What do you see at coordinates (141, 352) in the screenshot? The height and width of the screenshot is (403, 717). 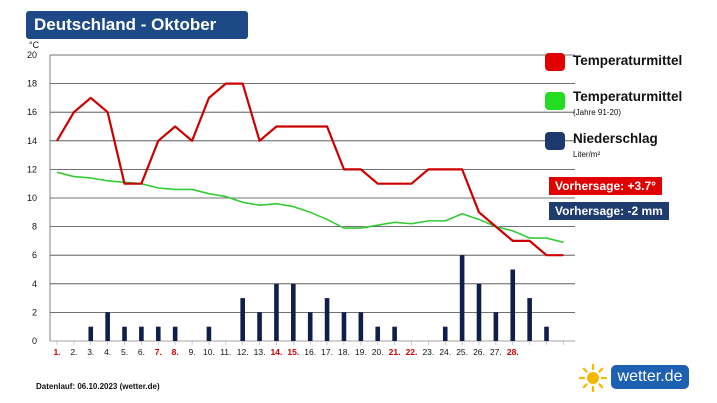 I see `x-tick-label: 6.` at bounding box center [141, 352].